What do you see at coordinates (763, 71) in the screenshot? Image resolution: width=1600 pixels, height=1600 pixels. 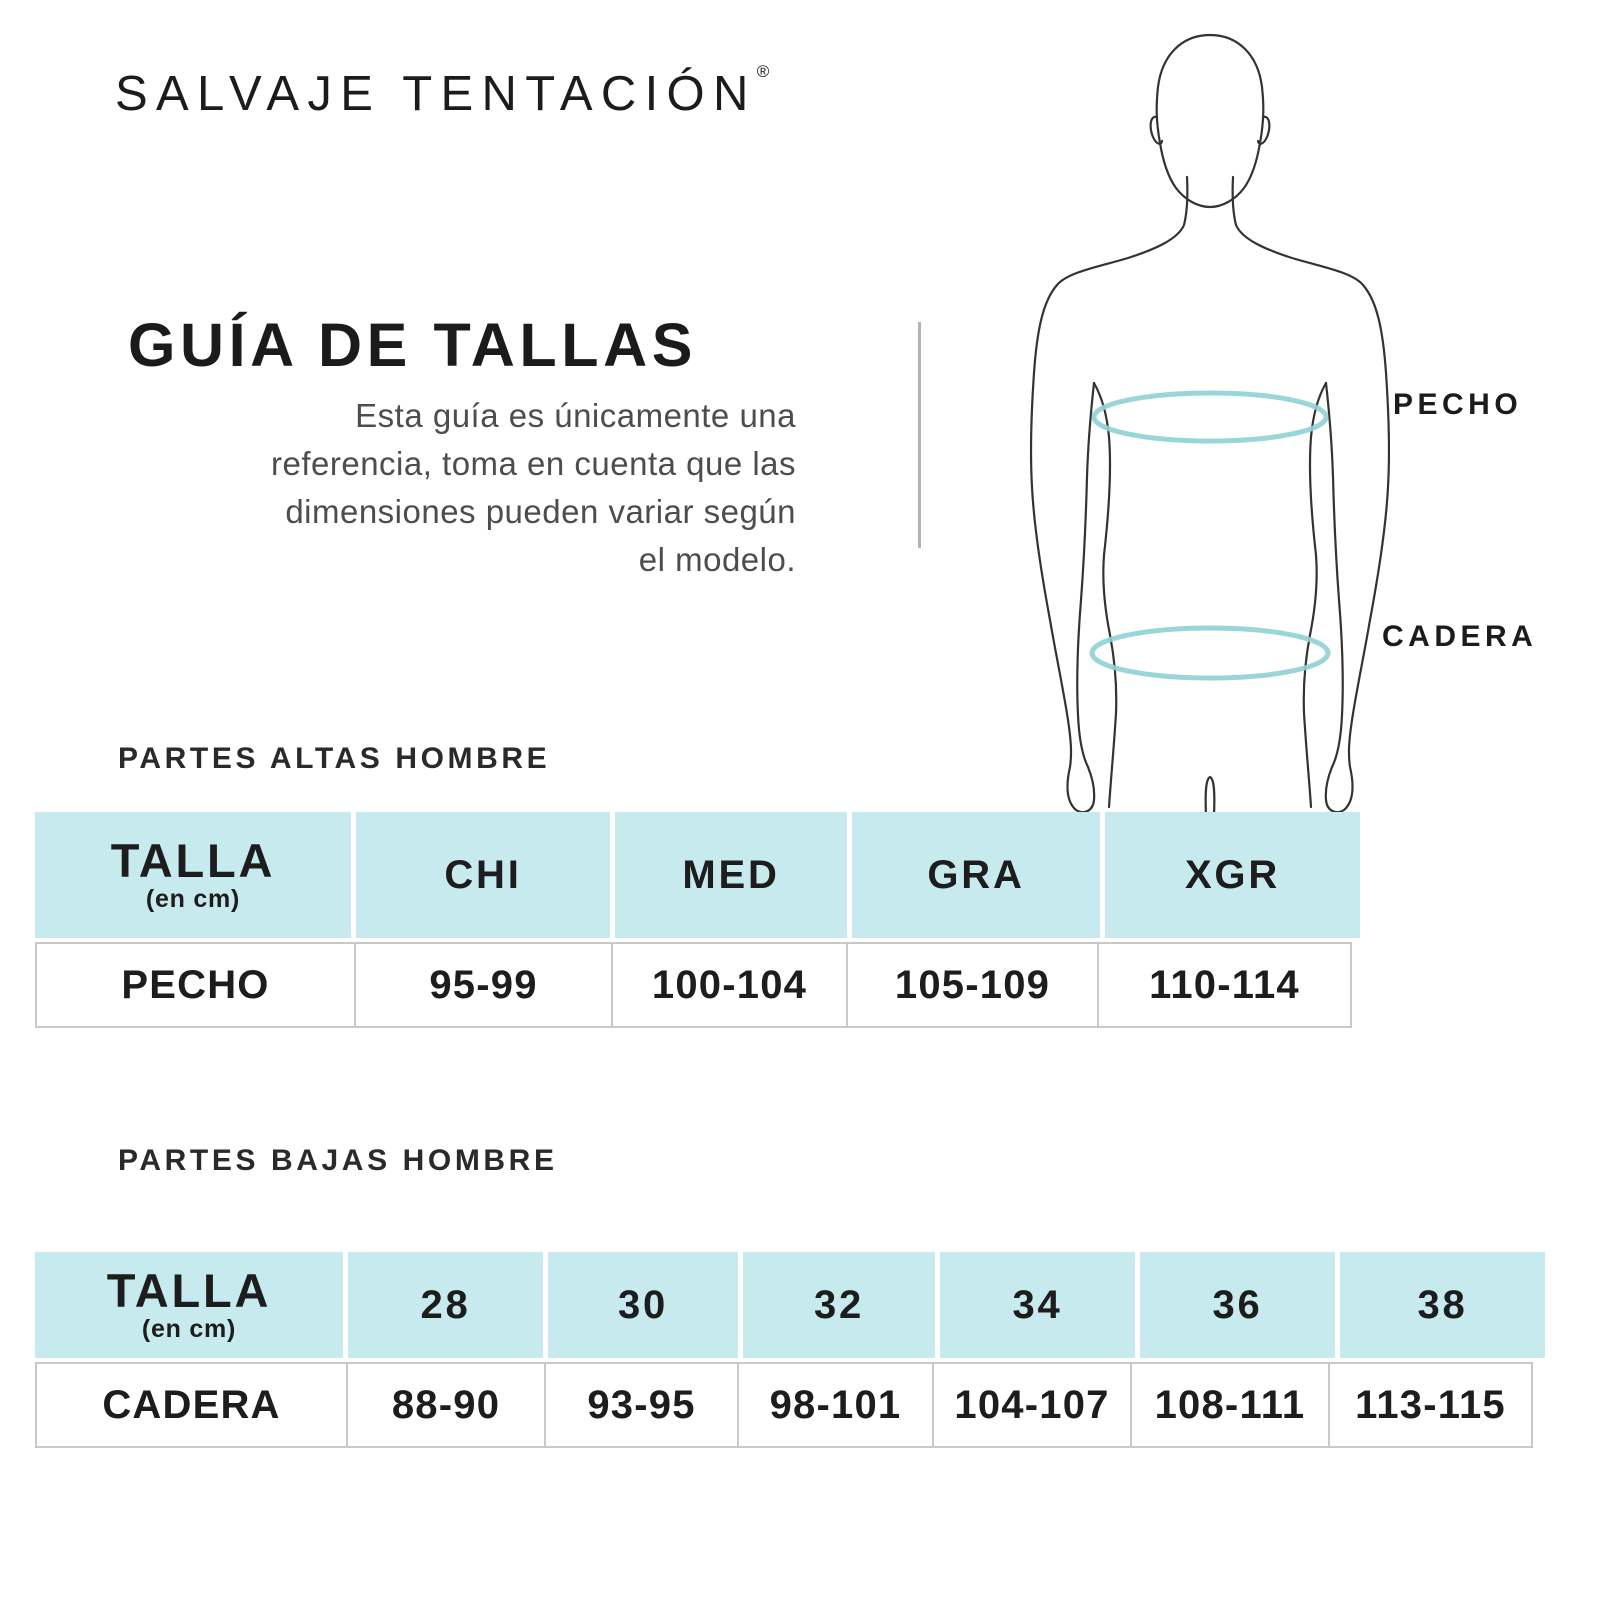 I see `registered-trademark-symbol: ®` at bounding box center [763, 71].